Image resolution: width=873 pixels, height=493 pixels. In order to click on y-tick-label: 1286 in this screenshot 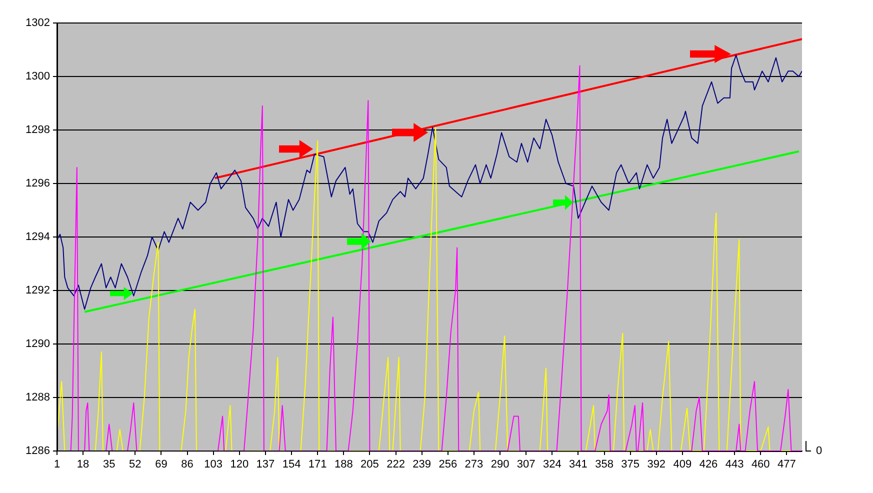, I will do `click(38, 451)`.